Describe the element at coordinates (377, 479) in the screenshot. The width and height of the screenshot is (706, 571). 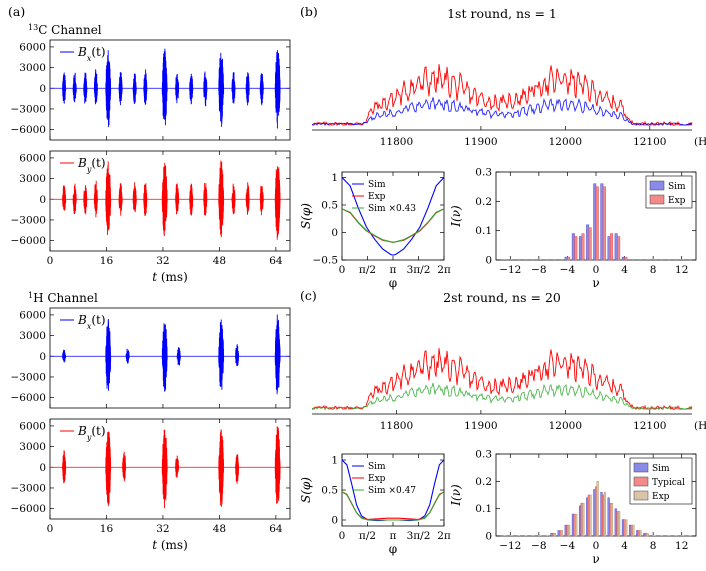
I see `legend-label: Exp` at that location.